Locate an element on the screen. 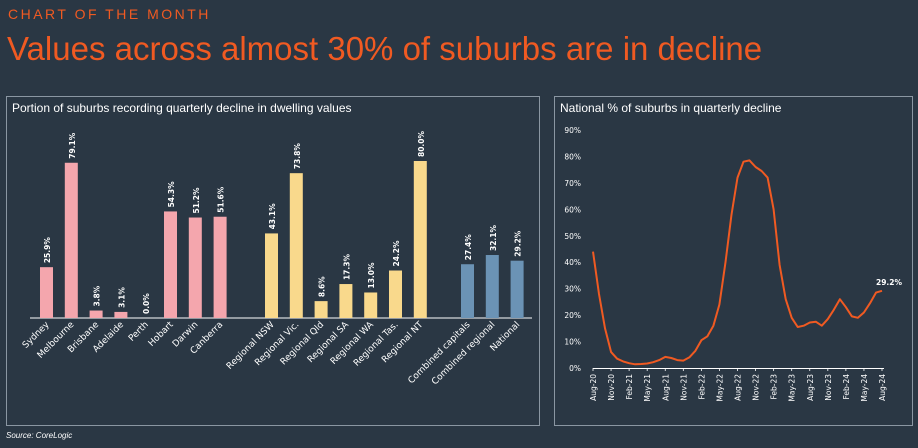  end-value-label: 29.2% is located at coordinates (889, 282).